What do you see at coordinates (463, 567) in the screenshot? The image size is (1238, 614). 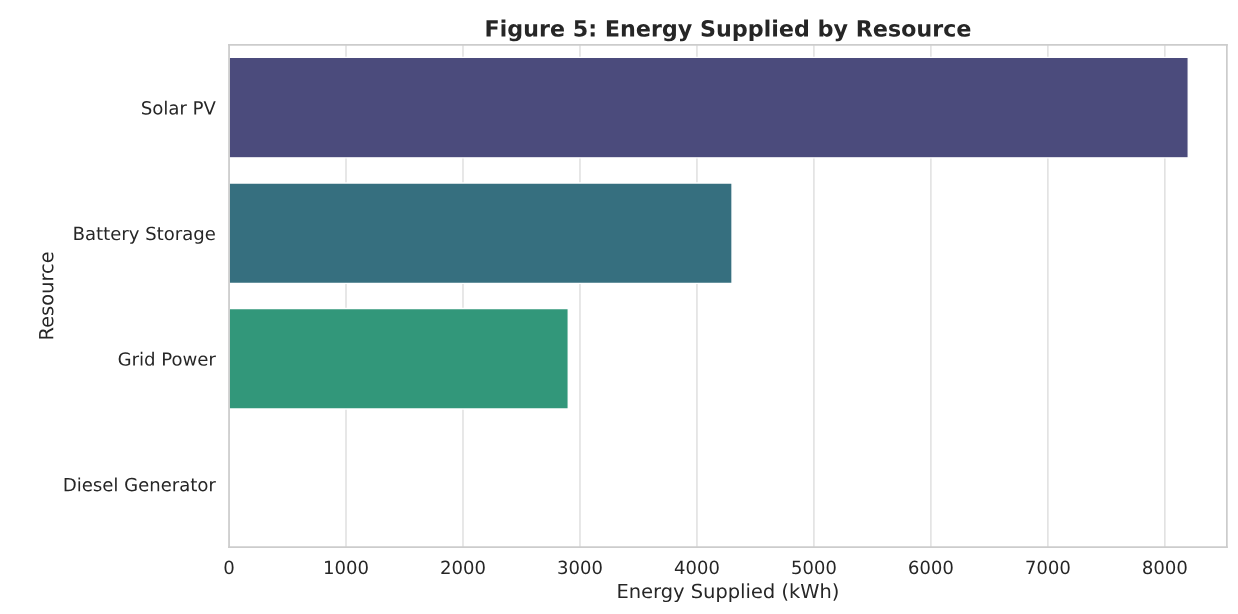 I see `x-tick-label: 2000` at bounding box center [463, 567].